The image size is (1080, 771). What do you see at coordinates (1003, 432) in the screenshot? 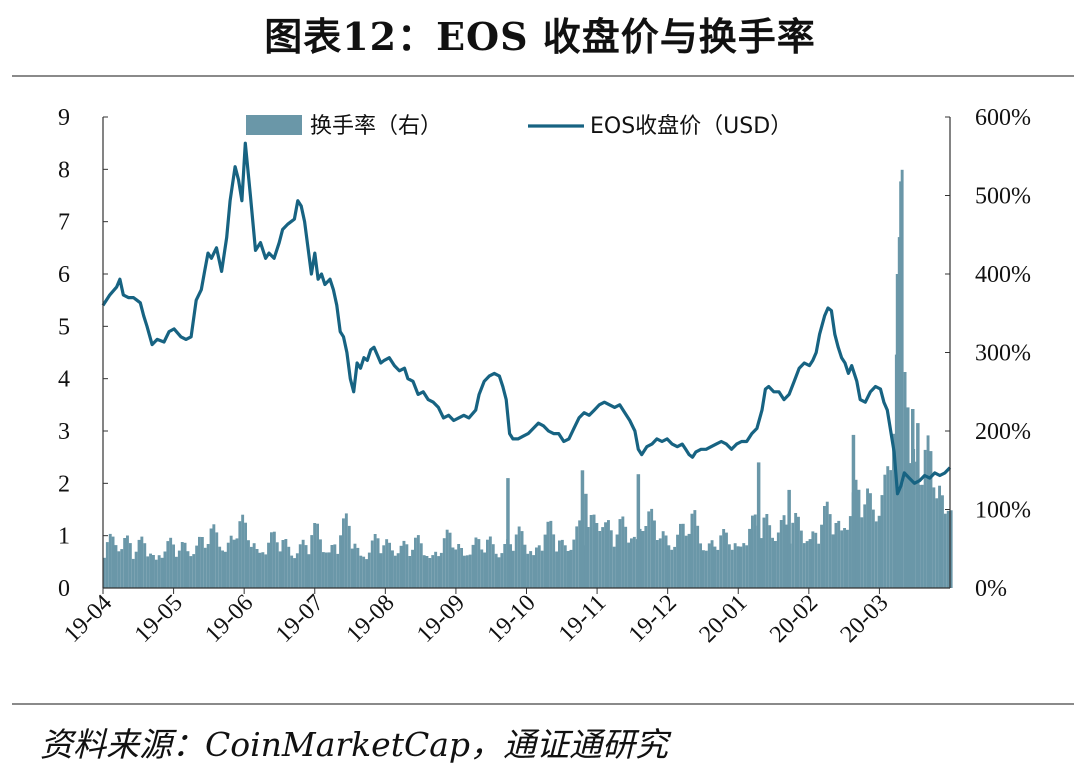
I see `right-tick-label: 200%` at bounding box center [1003, 432].